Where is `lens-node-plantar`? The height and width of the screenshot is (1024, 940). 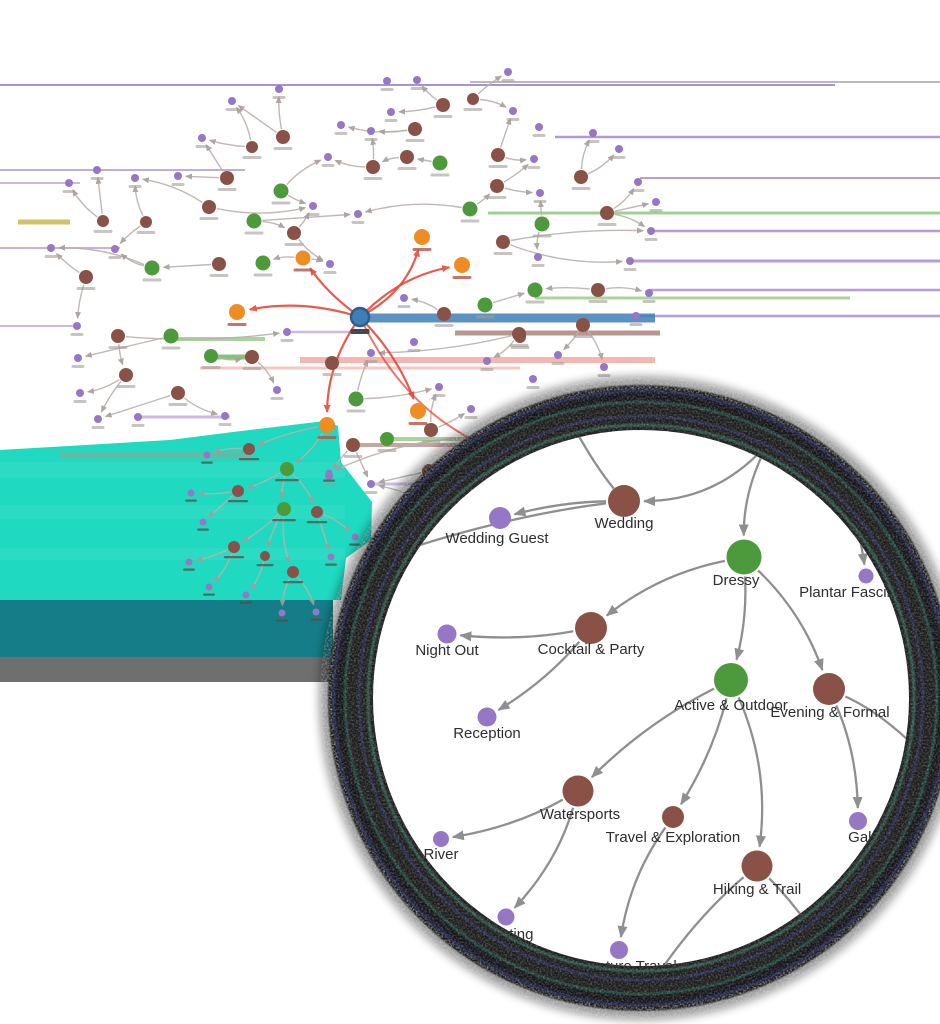
lens-node-plantar is located at coordinates (866, 576).